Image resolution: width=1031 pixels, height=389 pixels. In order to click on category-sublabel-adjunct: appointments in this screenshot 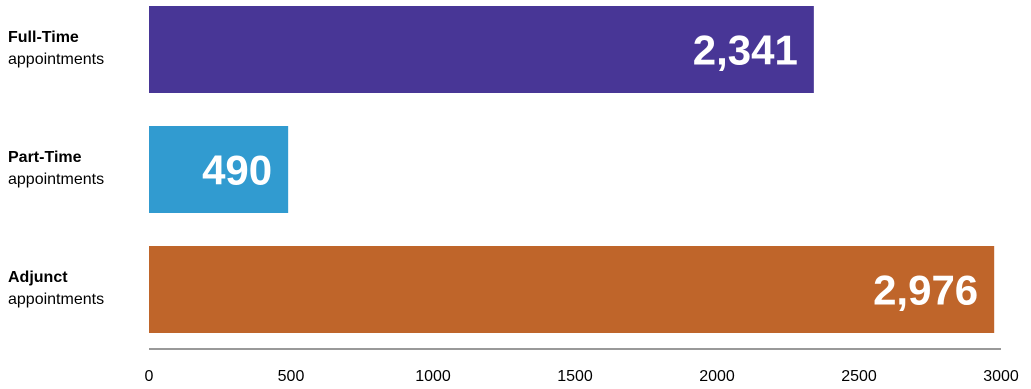, I will do `click(56, 299)`.